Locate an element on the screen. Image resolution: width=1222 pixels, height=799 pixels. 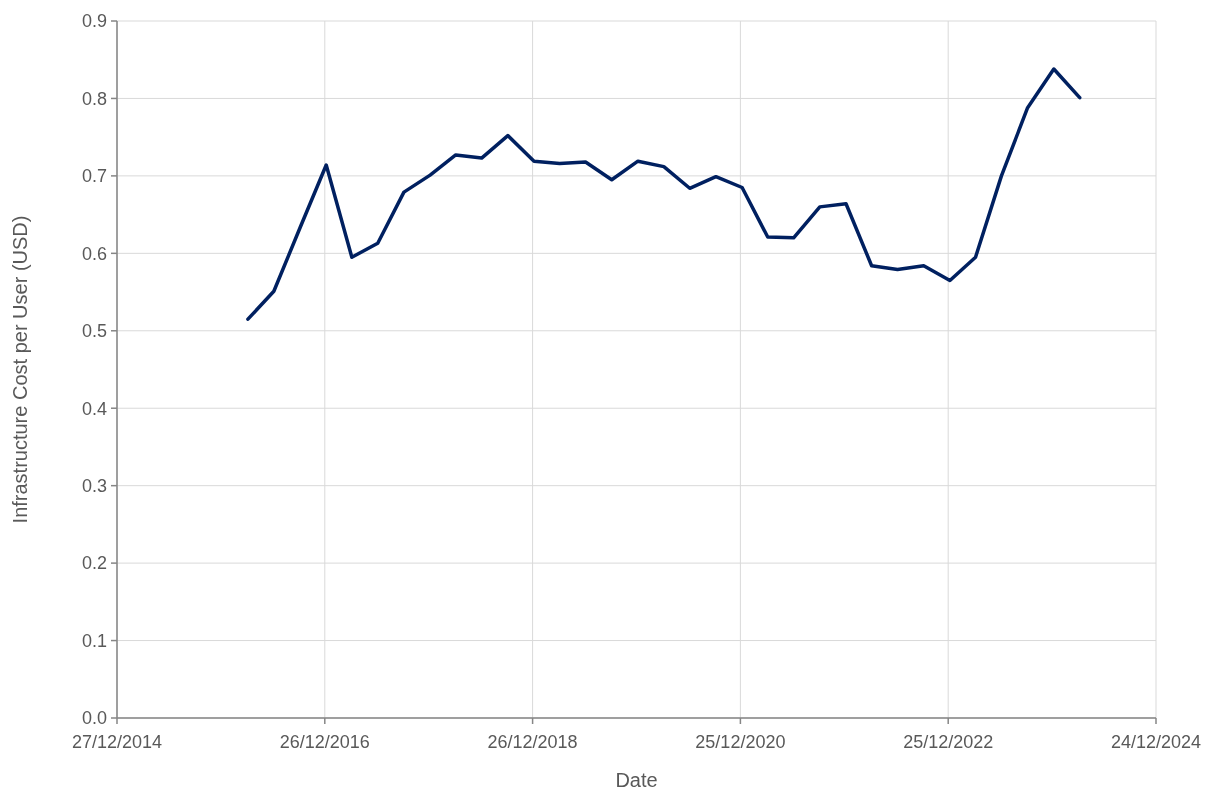
x-tick-label: 24/12/2024 is located at coordinates (1156, 742).